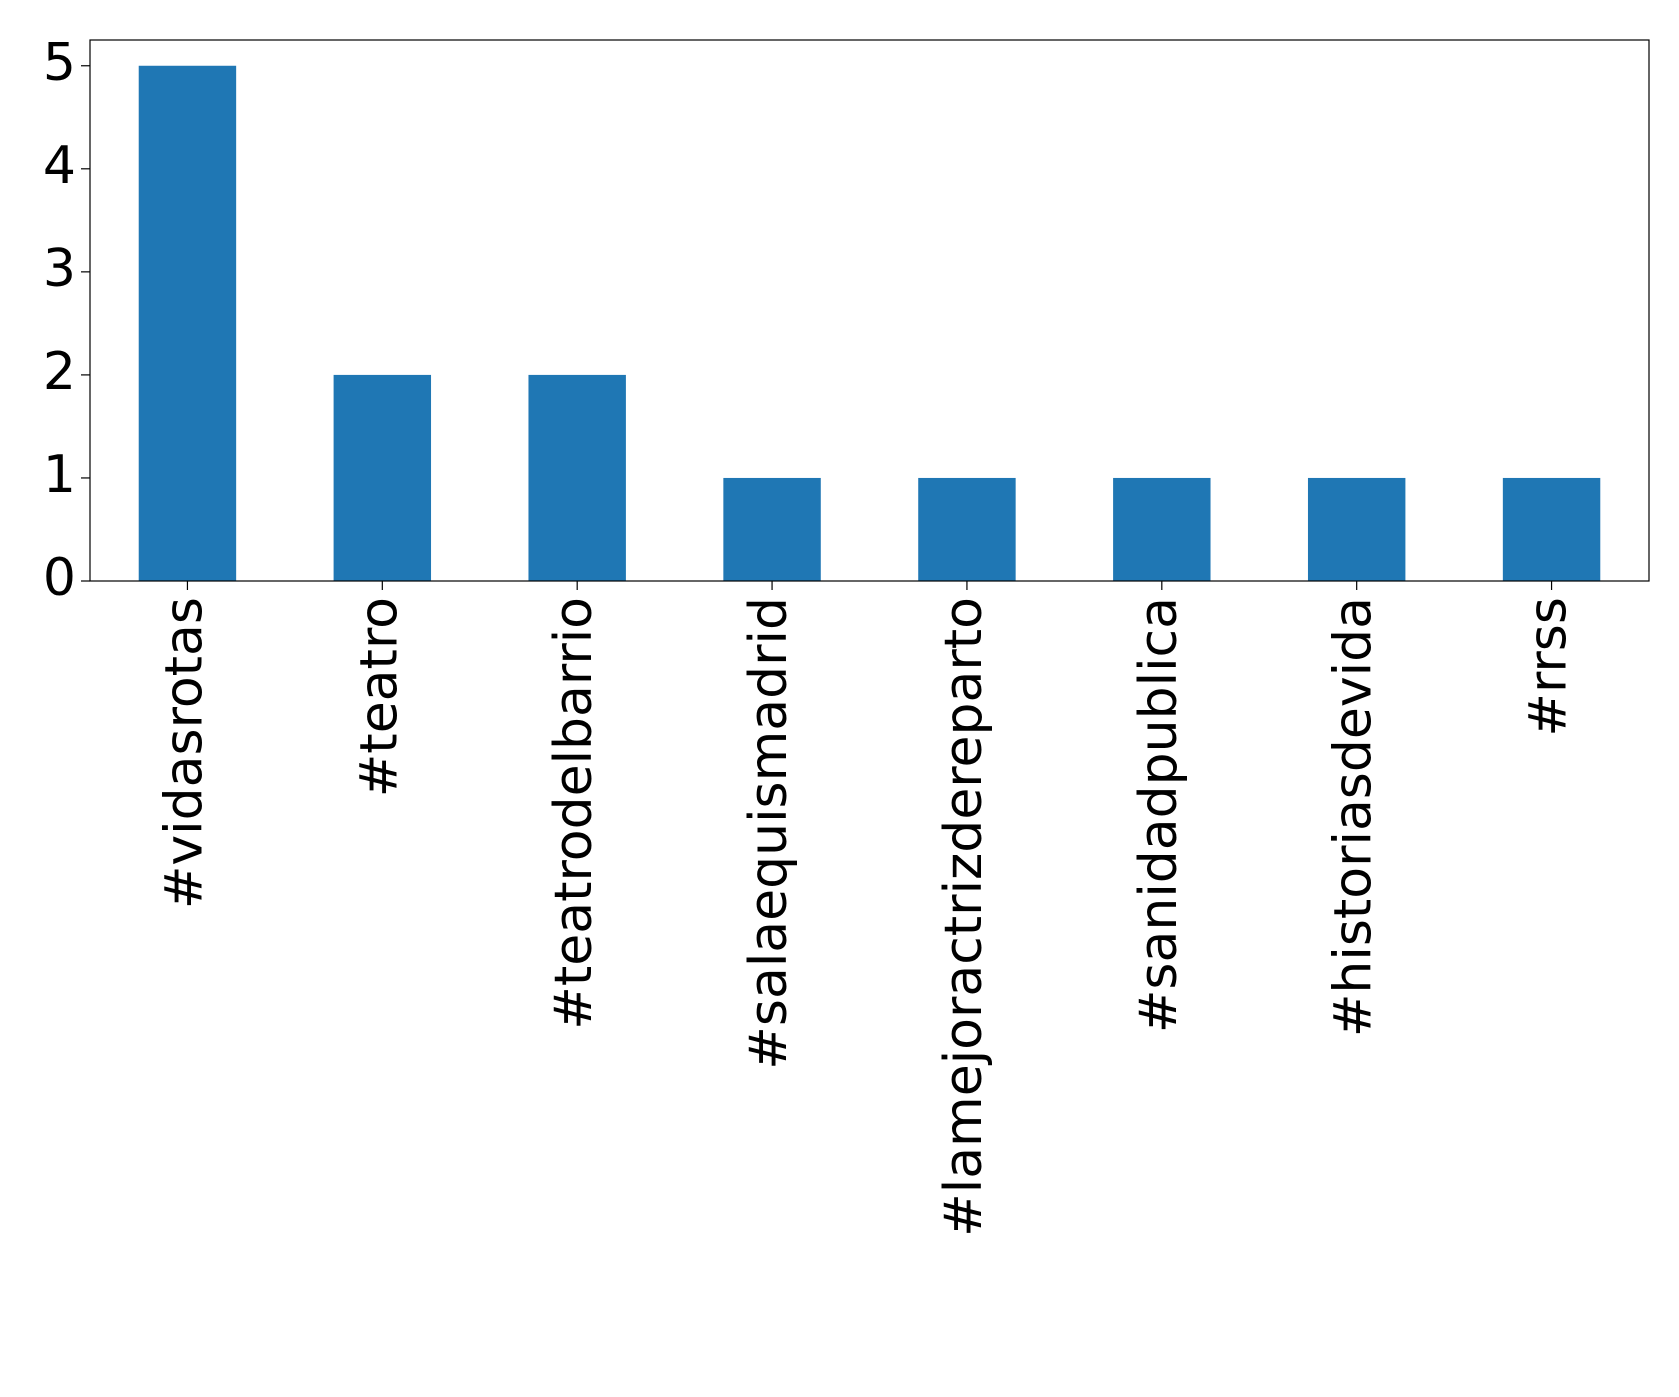 This screenshot has width=1679, height=1397. I want to click on x-tick-label: #historiasdevida, so click(1354, 817).